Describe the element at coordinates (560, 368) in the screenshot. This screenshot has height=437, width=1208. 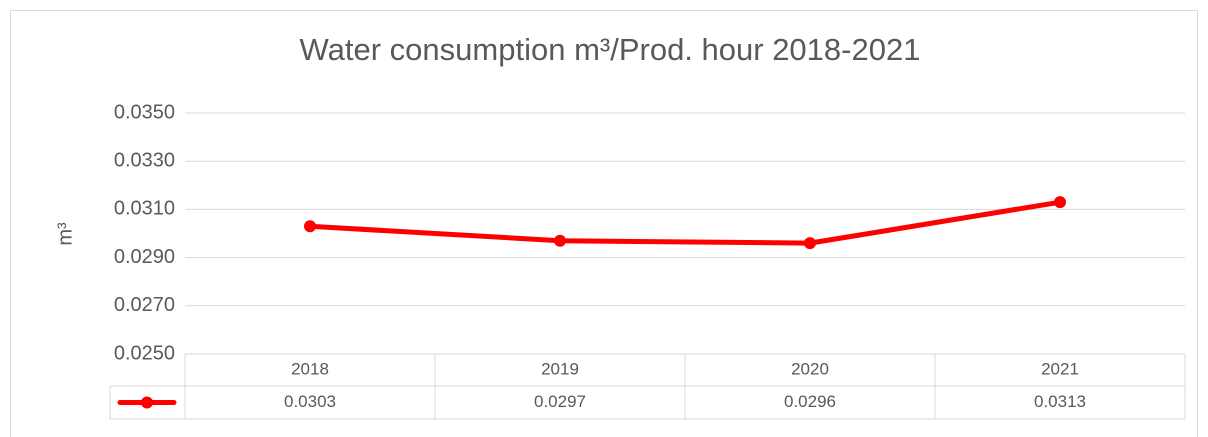
I see `x-tick-label: 2019` at that location.